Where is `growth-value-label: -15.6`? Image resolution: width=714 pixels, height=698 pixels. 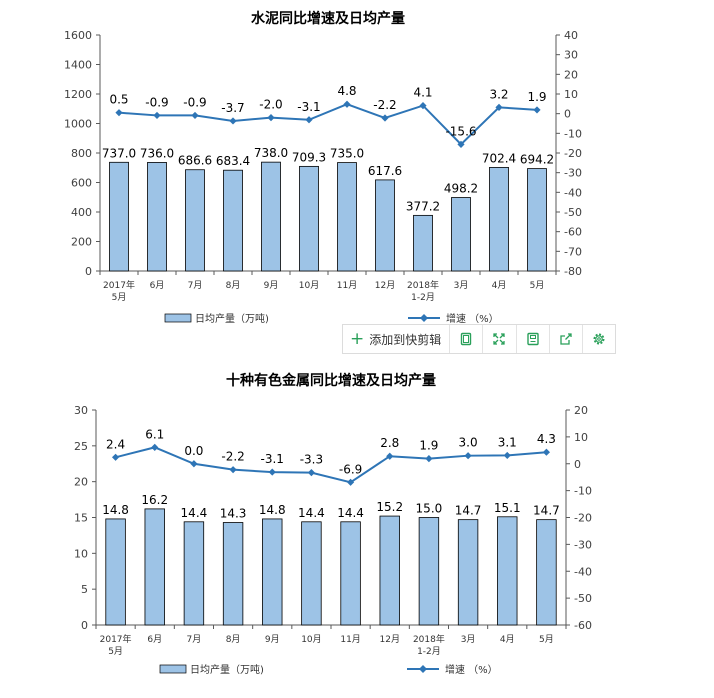
growth-value-label: -15.6 is located at coordinates (460, 131).